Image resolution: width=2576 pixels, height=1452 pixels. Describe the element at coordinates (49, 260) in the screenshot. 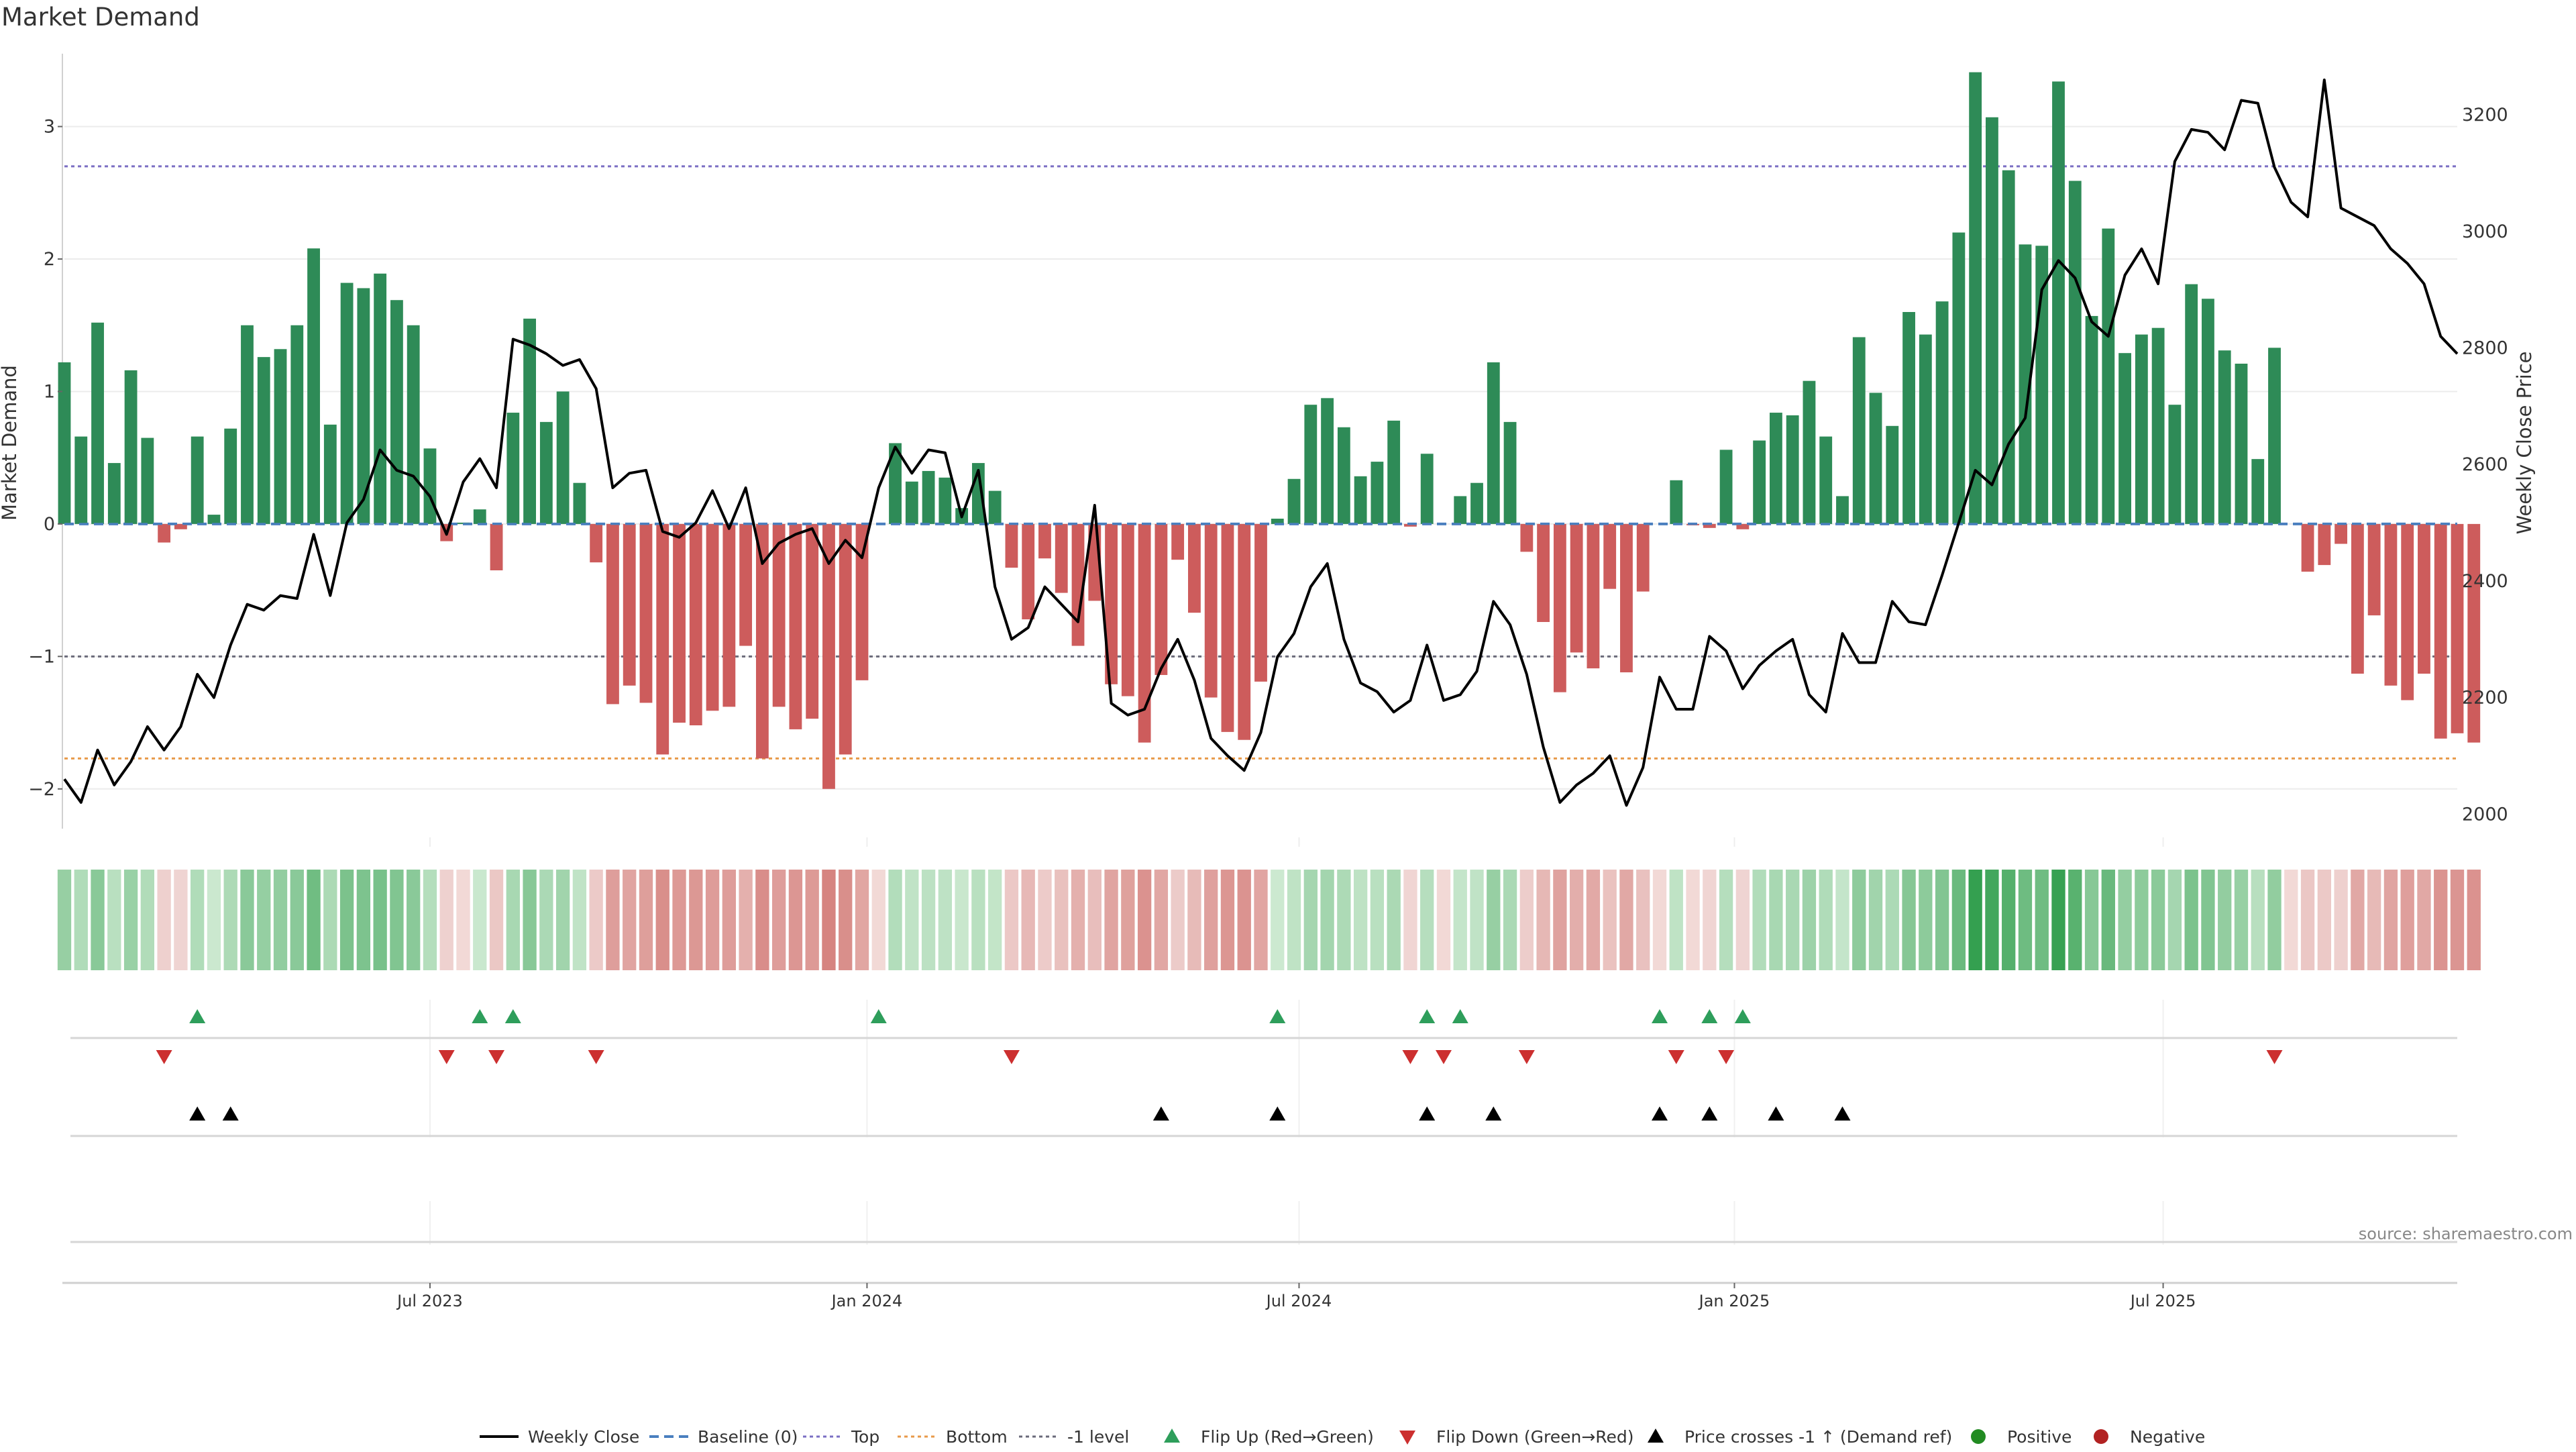

I see `left-tick-label: 2` at that location.